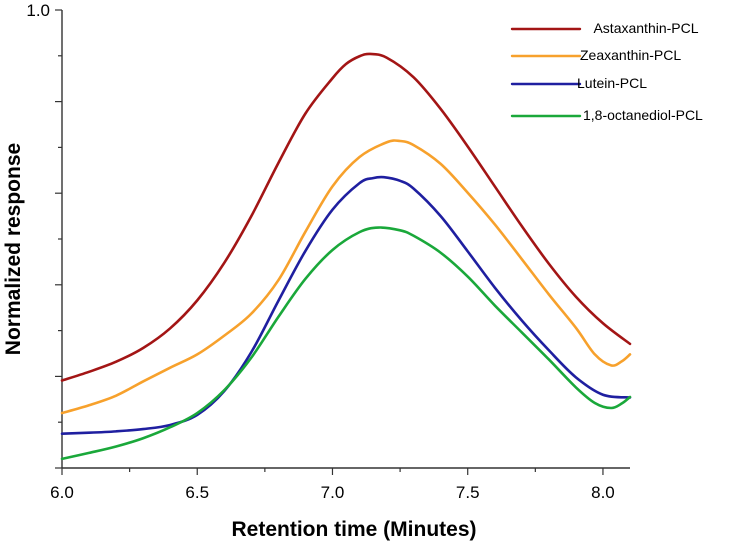  Describe the element at coordinates (44, 235) in the screenshot. I see `y-ticks: 1.0` at that location.